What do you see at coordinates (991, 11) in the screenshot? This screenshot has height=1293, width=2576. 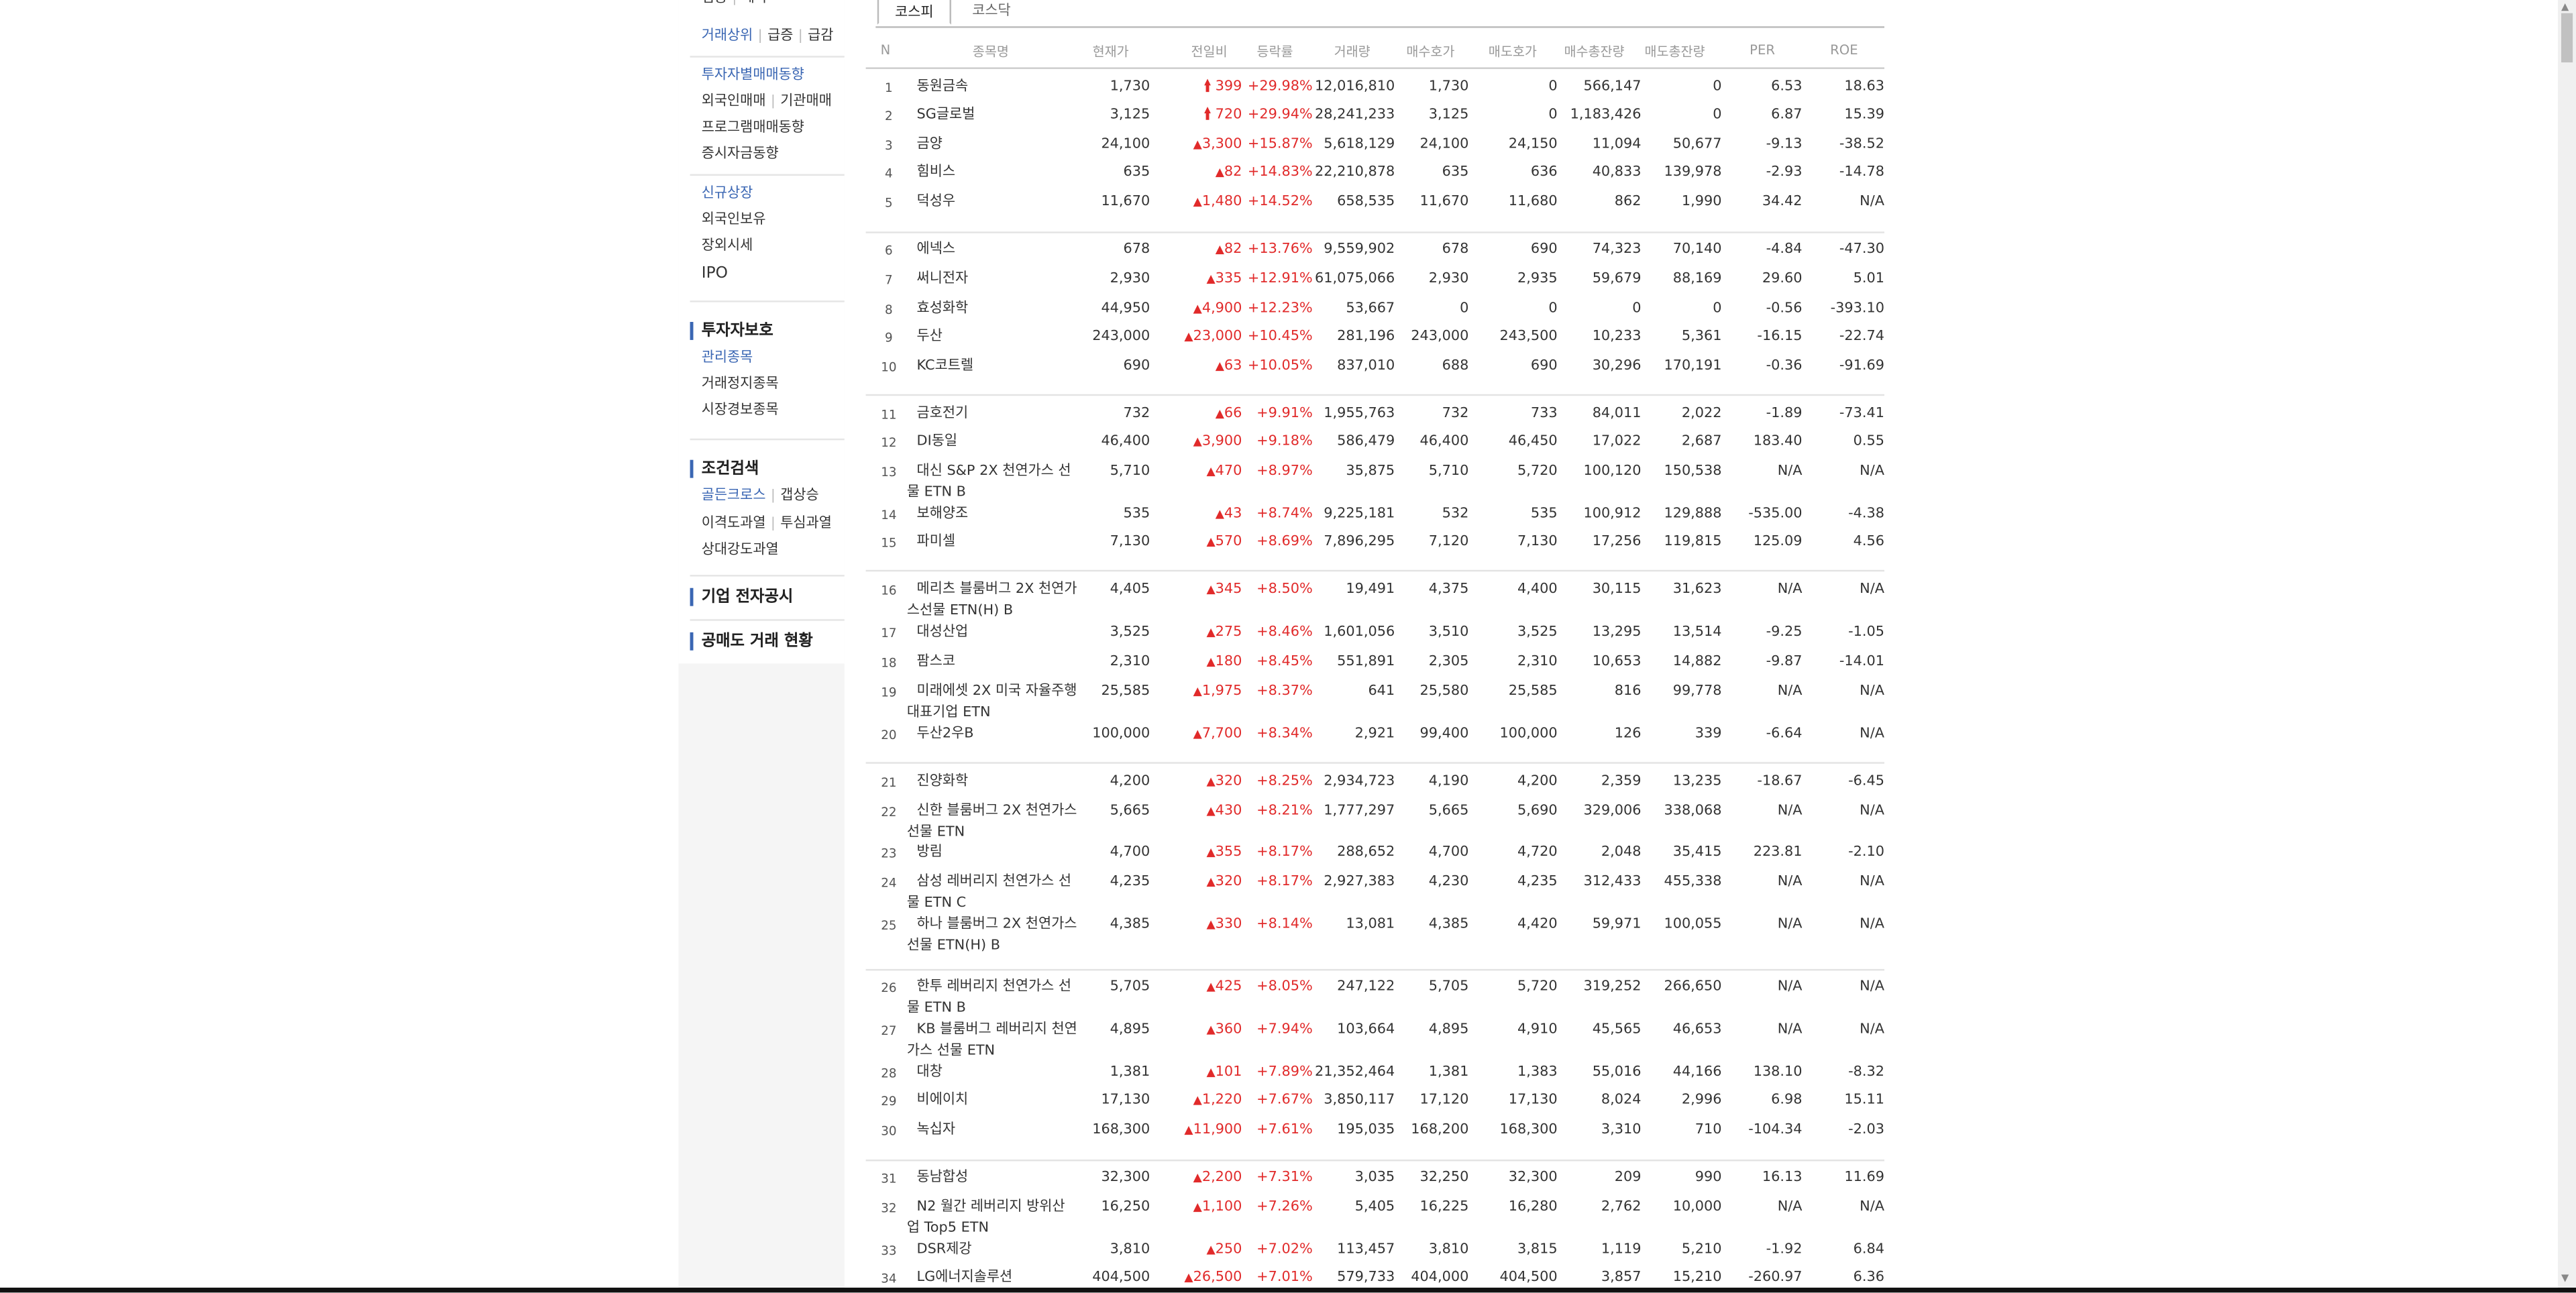 I see `tab-kosdaq: 코스닥` at bounding box center [991, 11].